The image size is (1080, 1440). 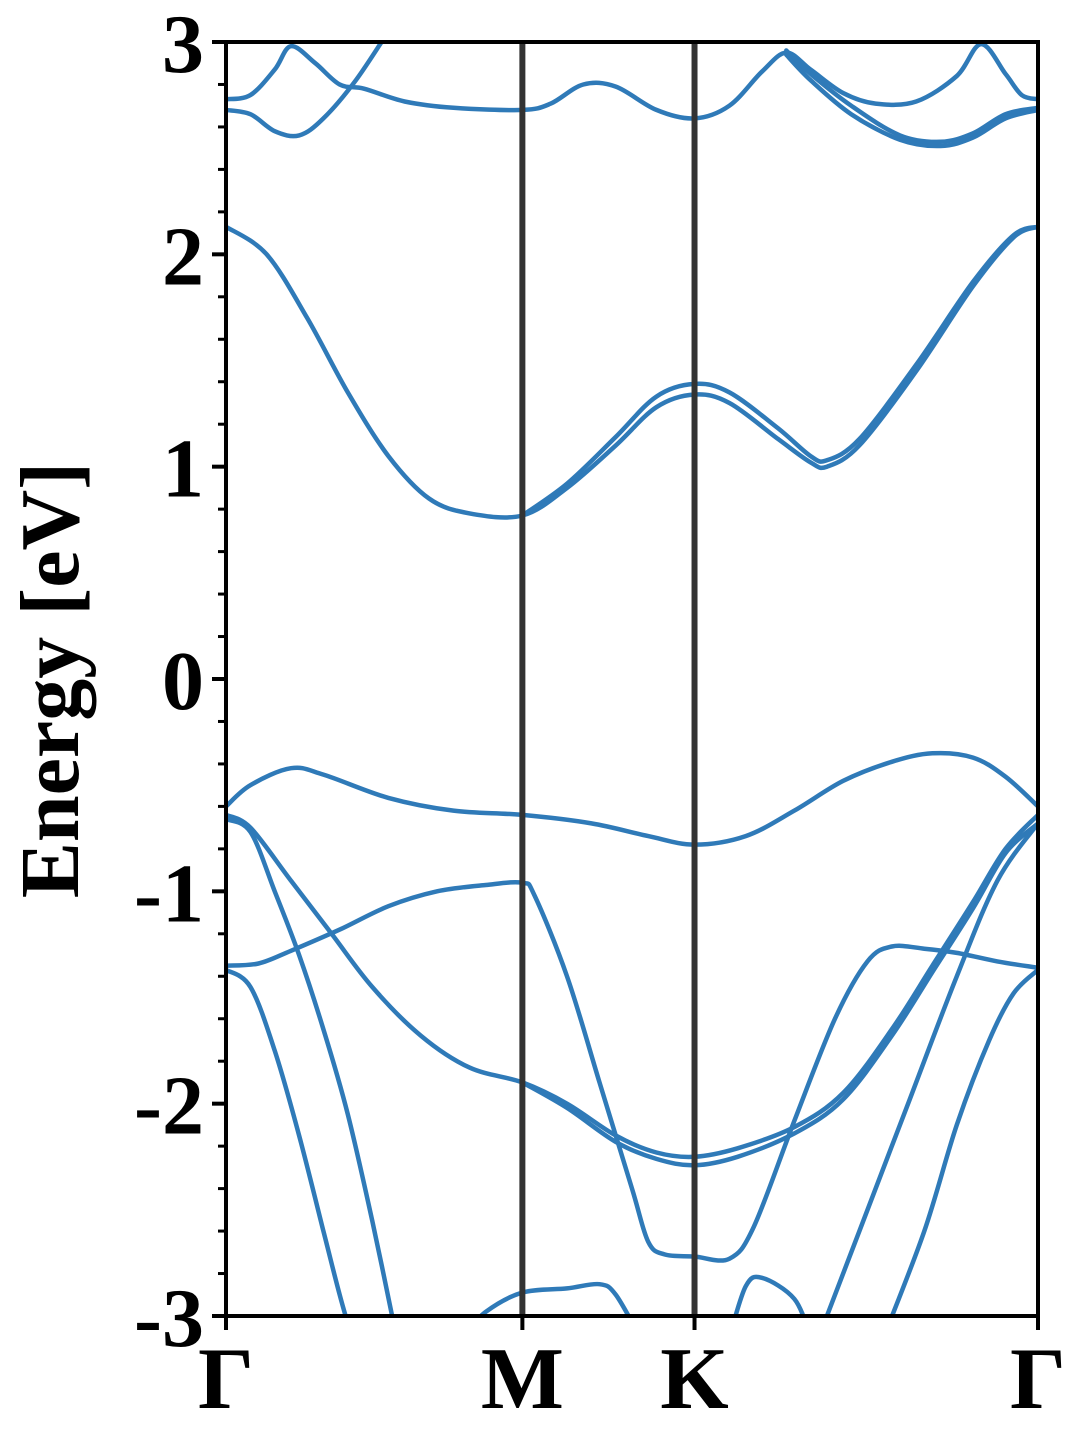 I want to click on y-tick-label: 0, so click(x=183, y=681).